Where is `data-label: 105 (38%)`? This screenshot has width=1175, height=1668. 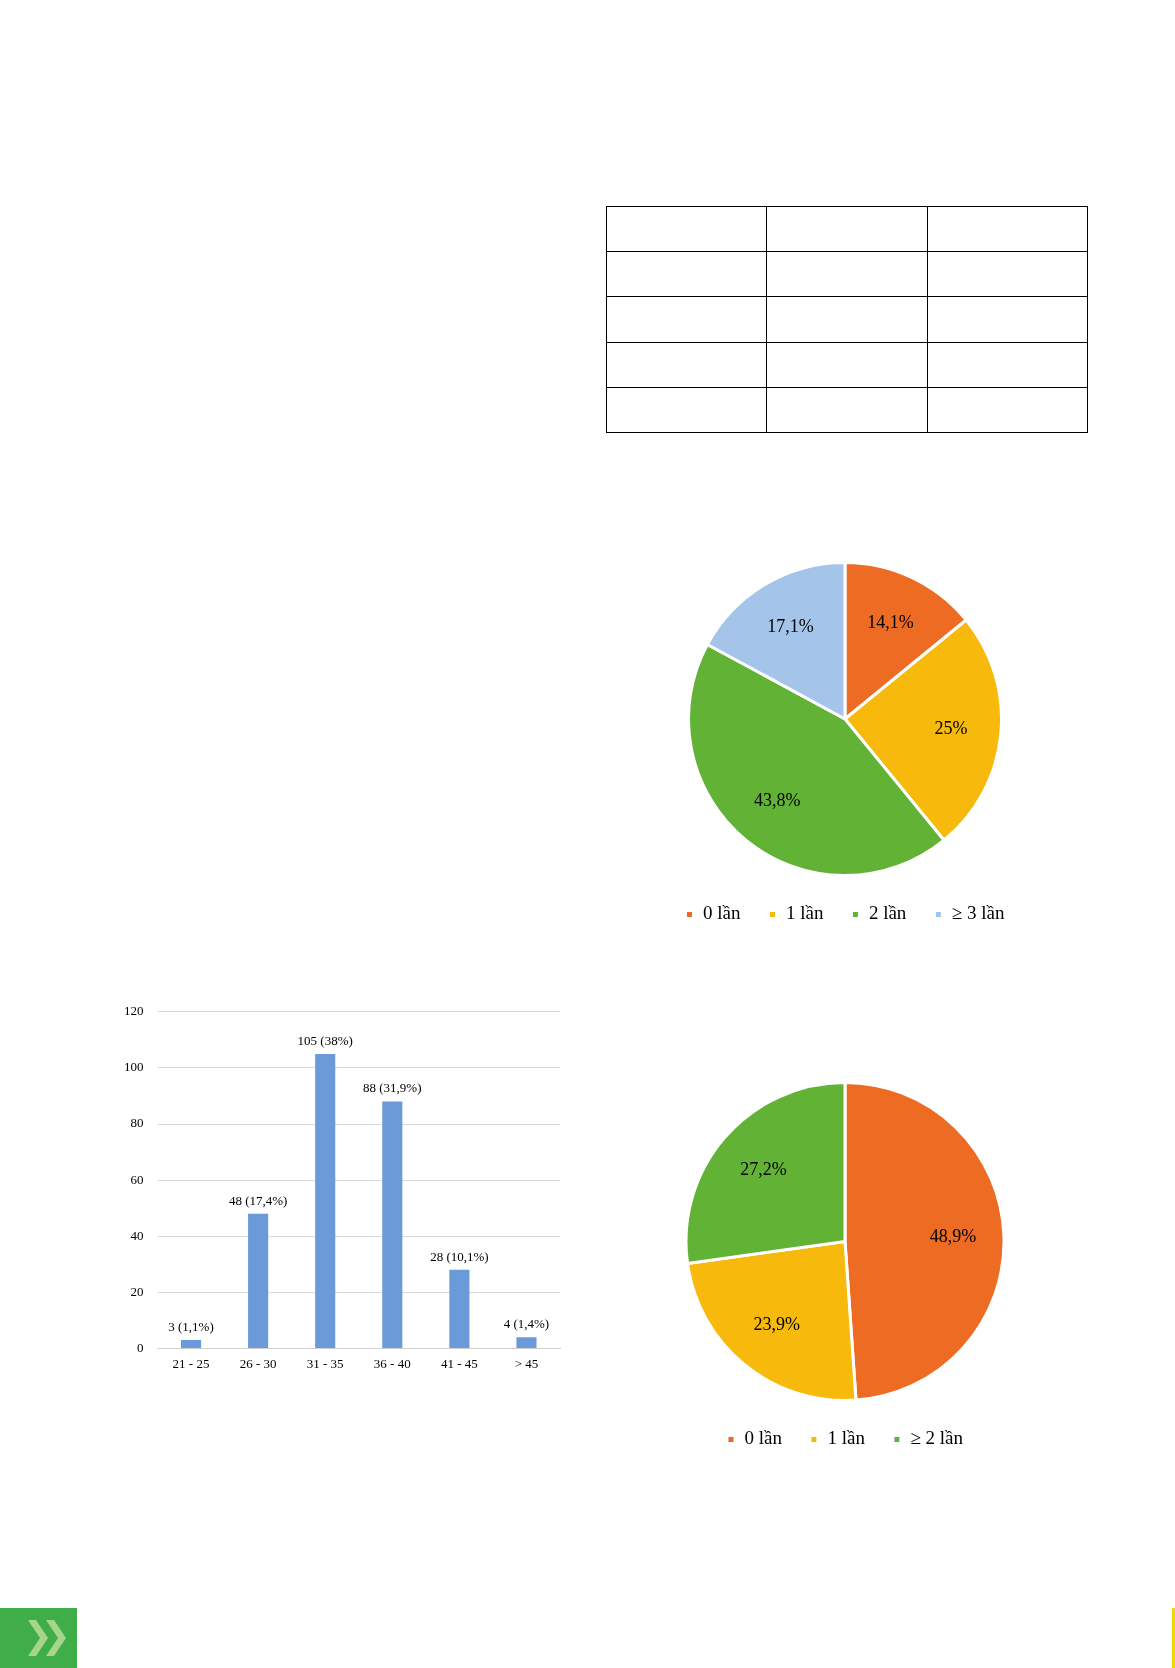 data-label: 105 (38%) is located at coordinates (325, 1040).